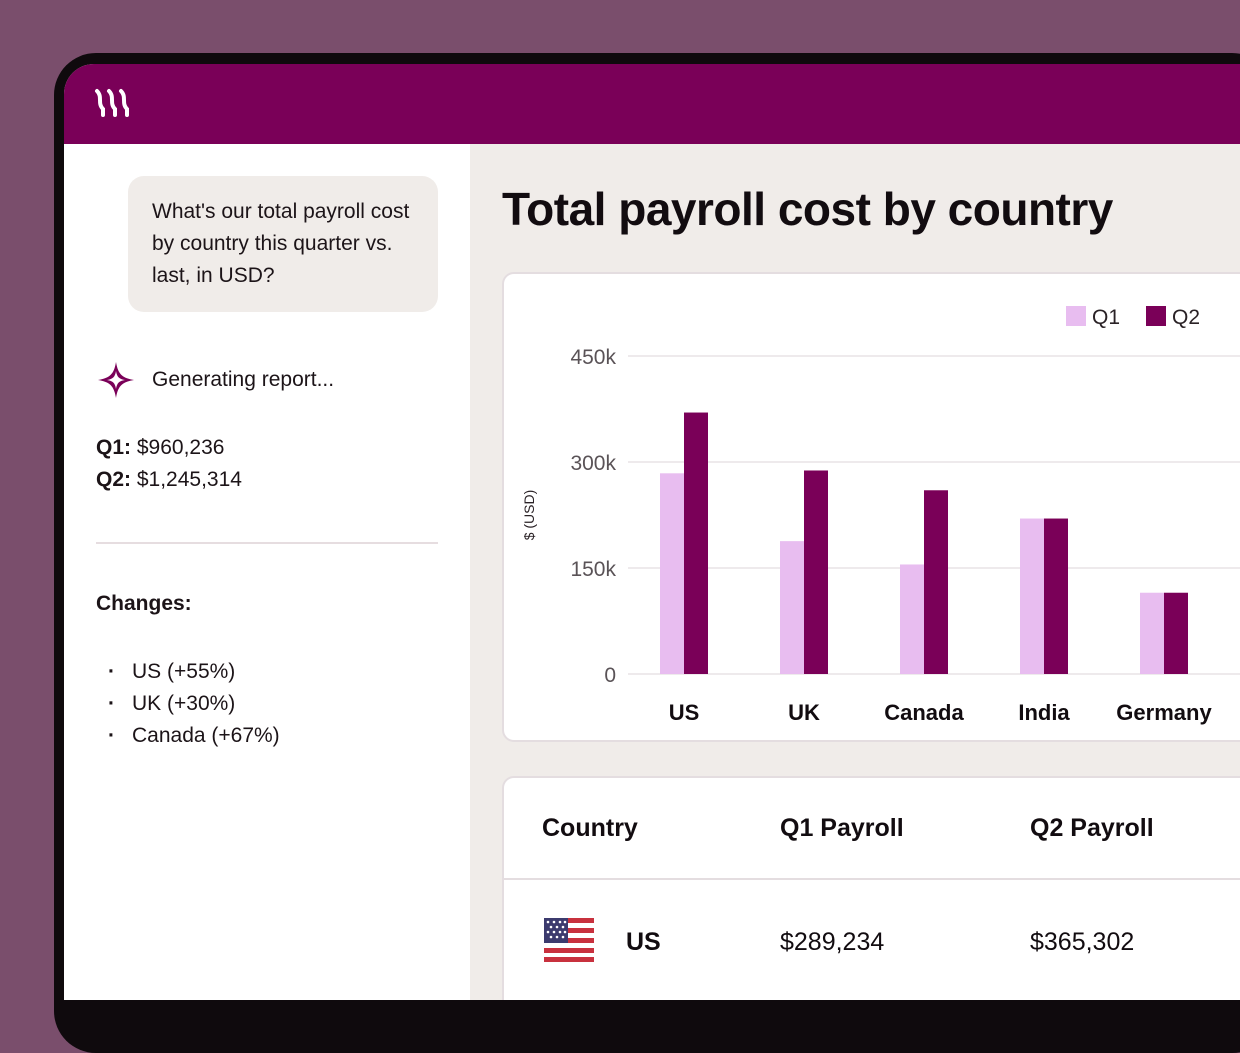 The image size is (1240, 1053). Describe the element at coordinates (593, 357) in the screenshot. I see `y-tick-label: 450k` at that location.